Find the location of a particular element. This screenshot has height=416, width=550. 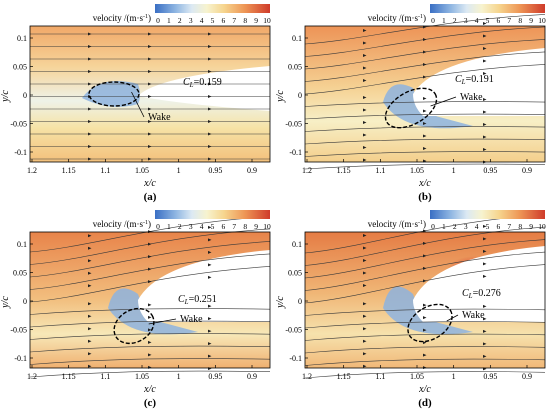

colorbar-title: velocity /(m·s-1) is located at coordinates (397, 18).